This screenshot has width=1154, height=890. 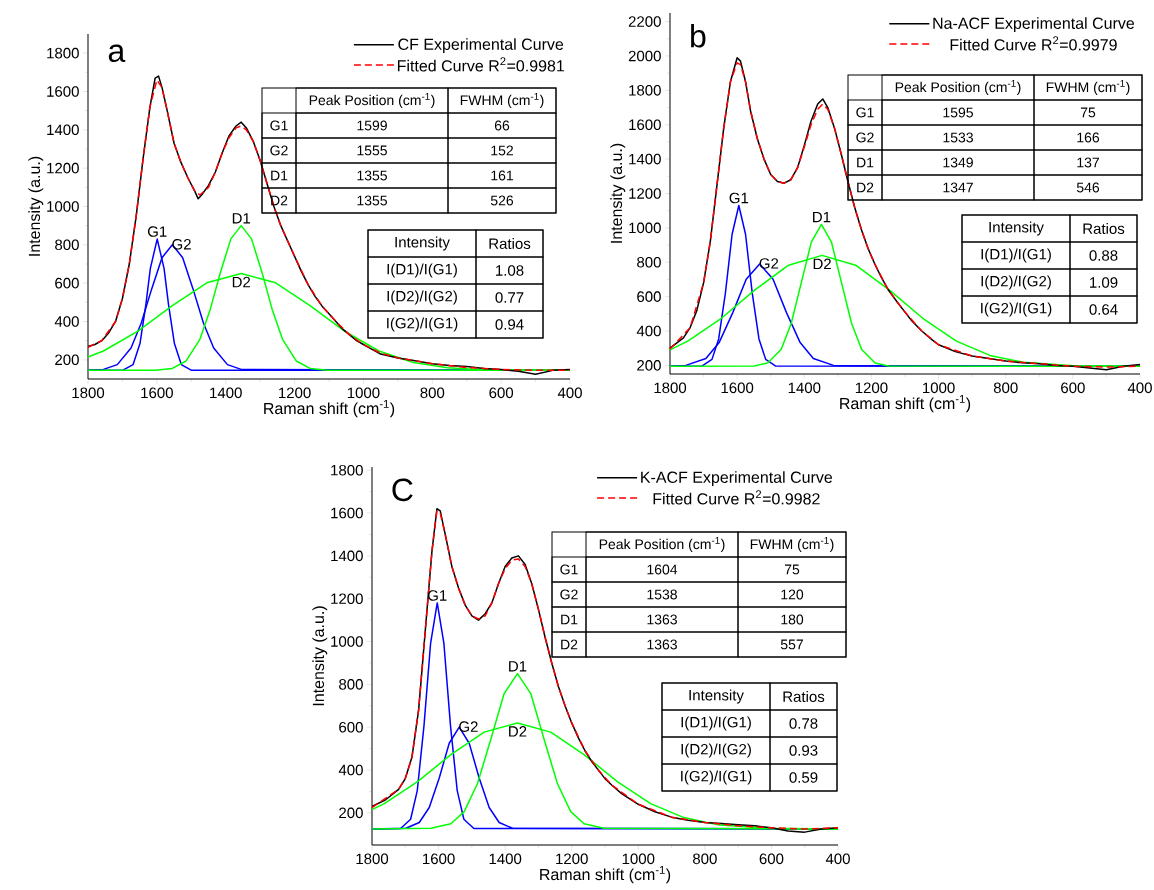 What do you see at coordinates (1088, 187) in the screenshot?
I see `annotation: 546` at bounding box center [1088, 187].